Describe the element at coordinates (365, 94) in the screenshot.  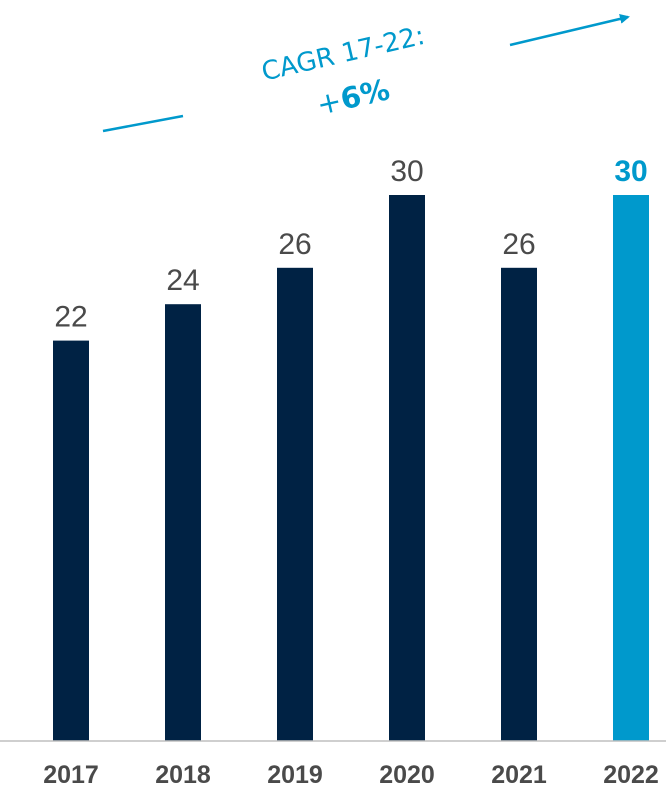
I see `cagr-value: 6%` at that location.